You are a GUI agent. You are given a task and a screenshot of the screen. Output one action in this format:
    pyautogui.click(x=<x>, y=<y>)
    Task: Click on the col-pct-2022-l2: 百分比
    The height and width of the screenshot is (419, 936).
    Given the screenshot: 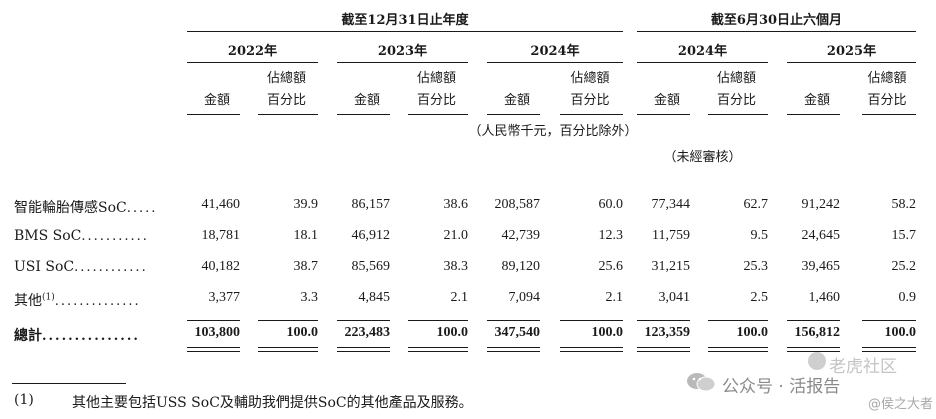 What is the action you would take?
    pyautogui.click(x=286, y=100)
    